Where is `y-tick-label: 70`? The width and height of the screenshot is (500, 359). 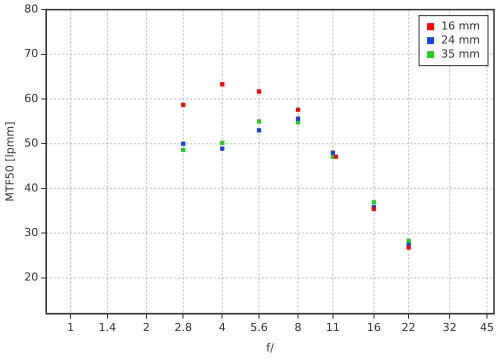
y-tick-label: 70 is located at coordinates (31, 53).